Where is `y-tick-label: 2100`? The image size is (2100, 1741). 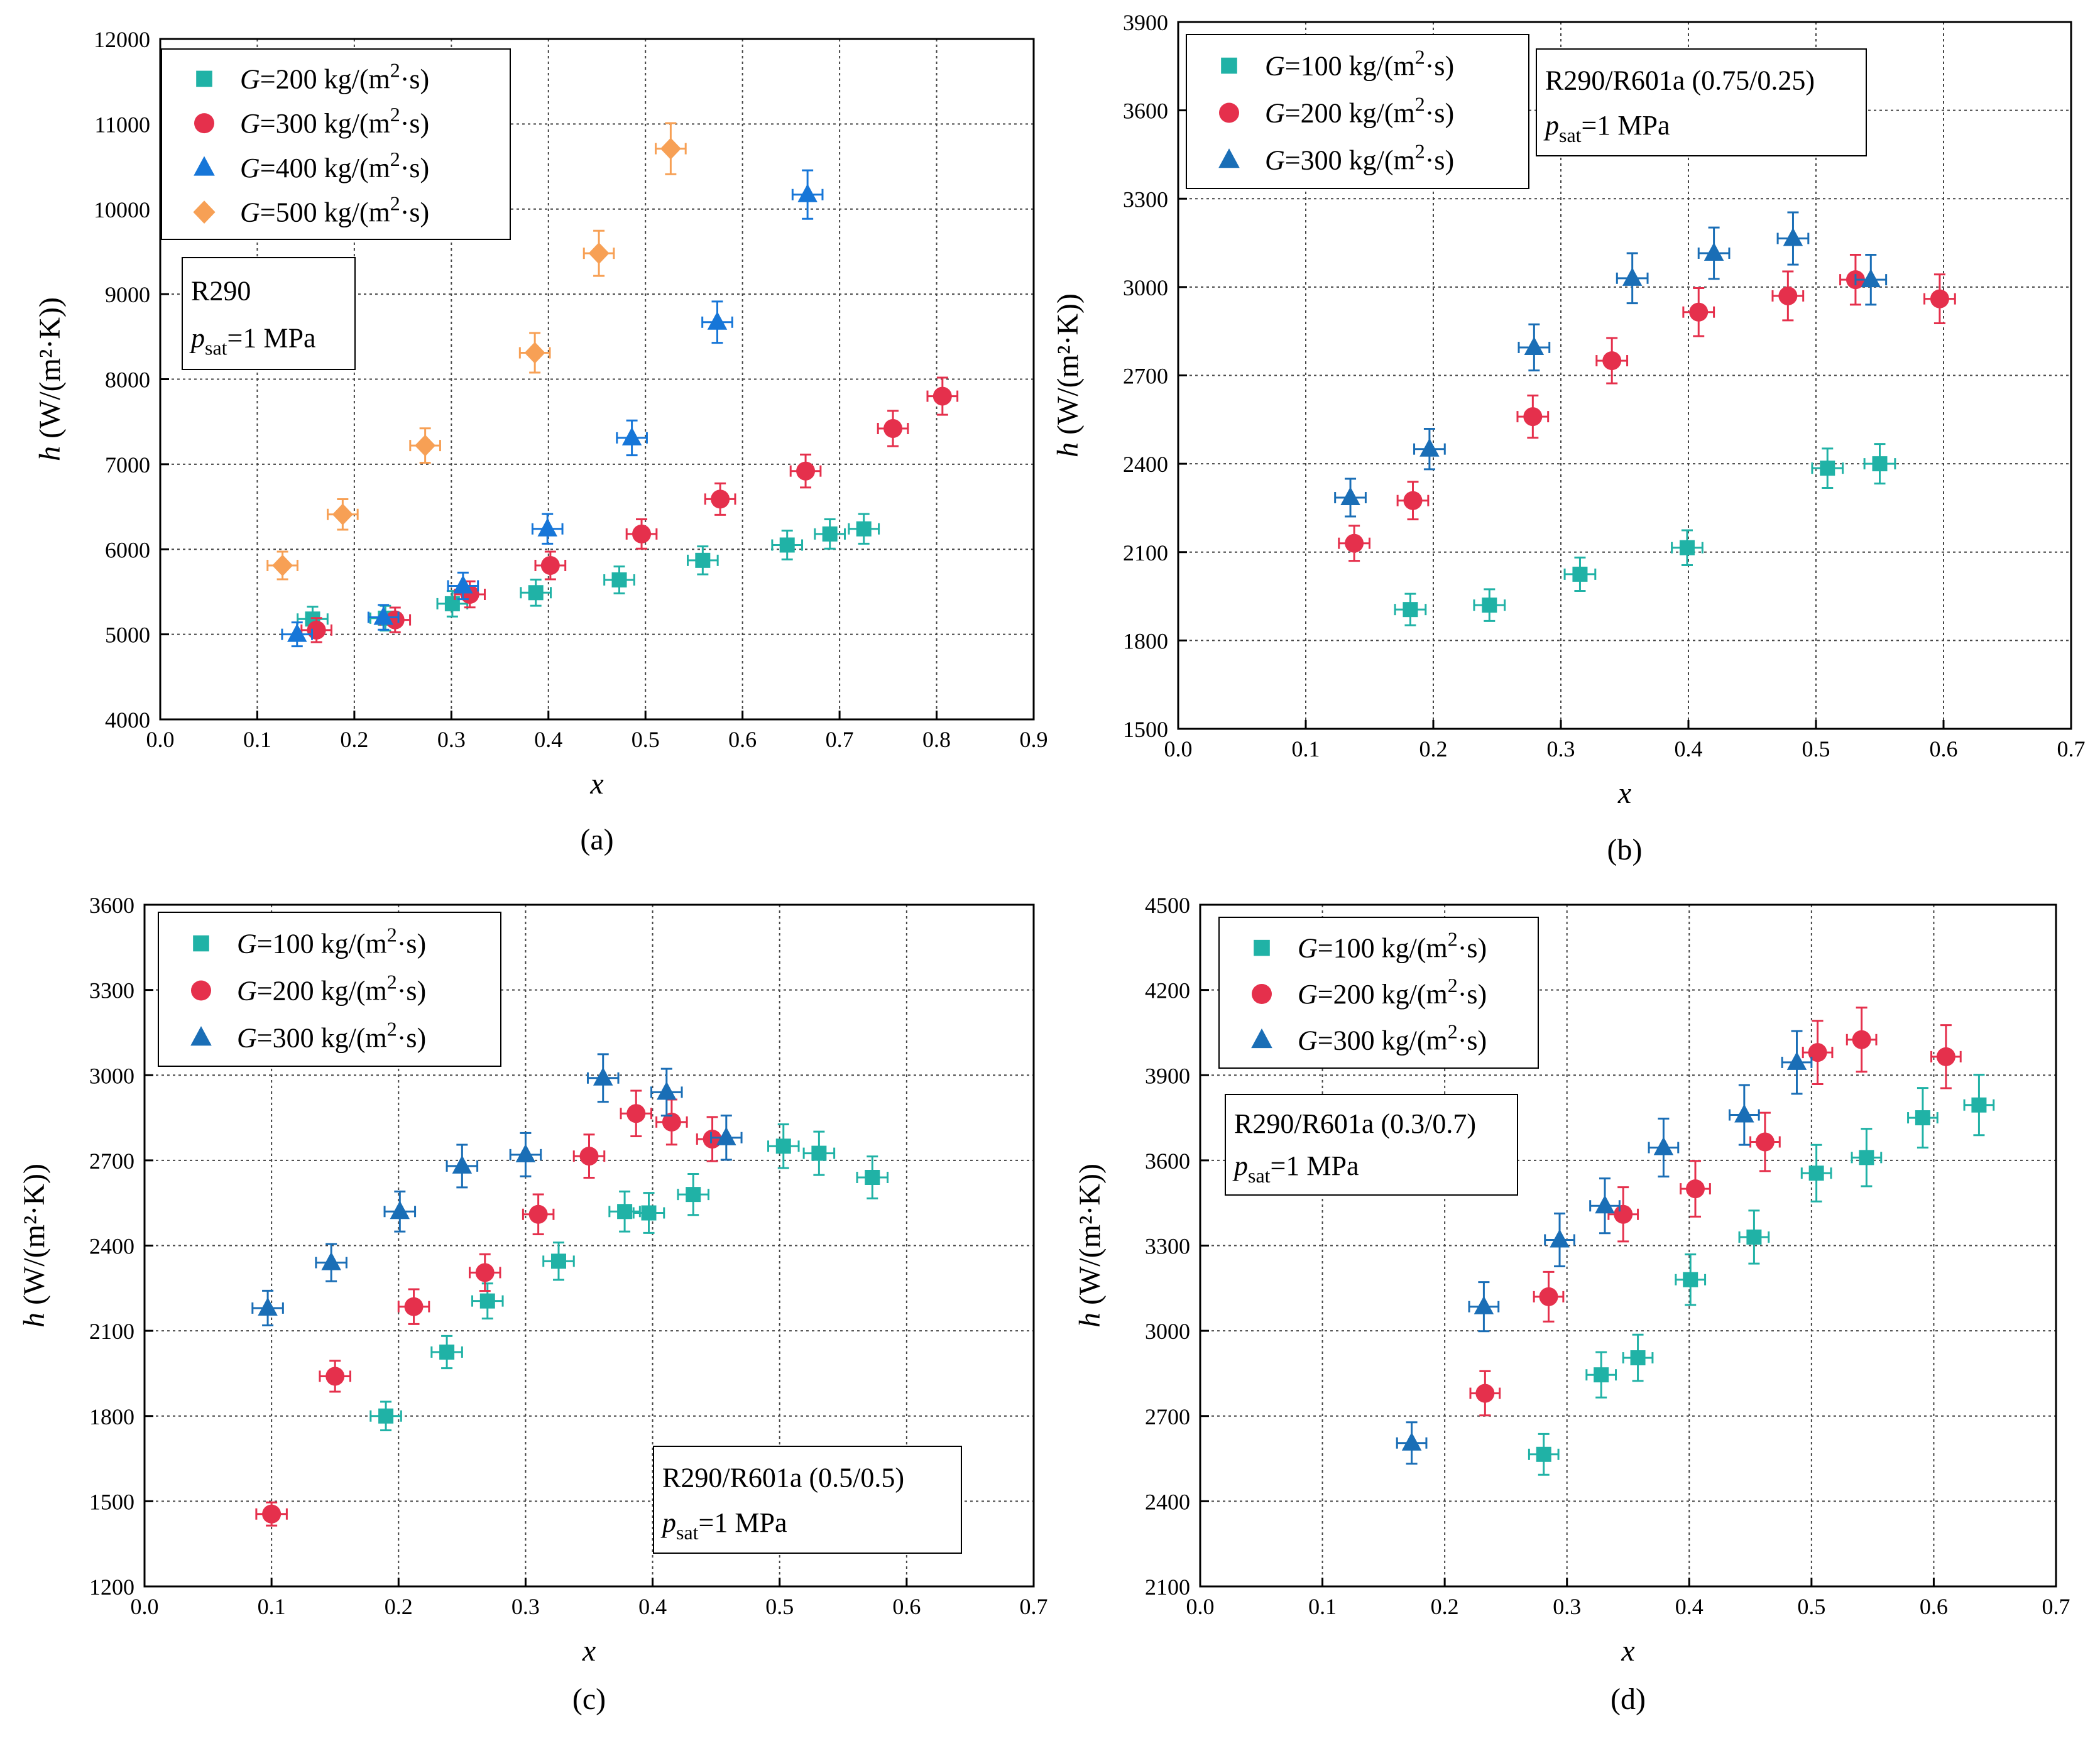 y-tick-label: 2100 is located at coordinates (1167, 1587).